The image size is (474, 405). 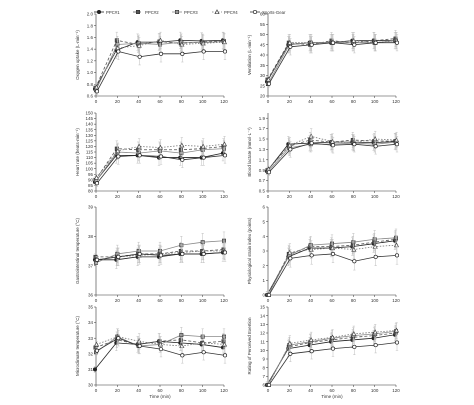 I want to click on y-tick-label: 2, so click(x=263, y=265).